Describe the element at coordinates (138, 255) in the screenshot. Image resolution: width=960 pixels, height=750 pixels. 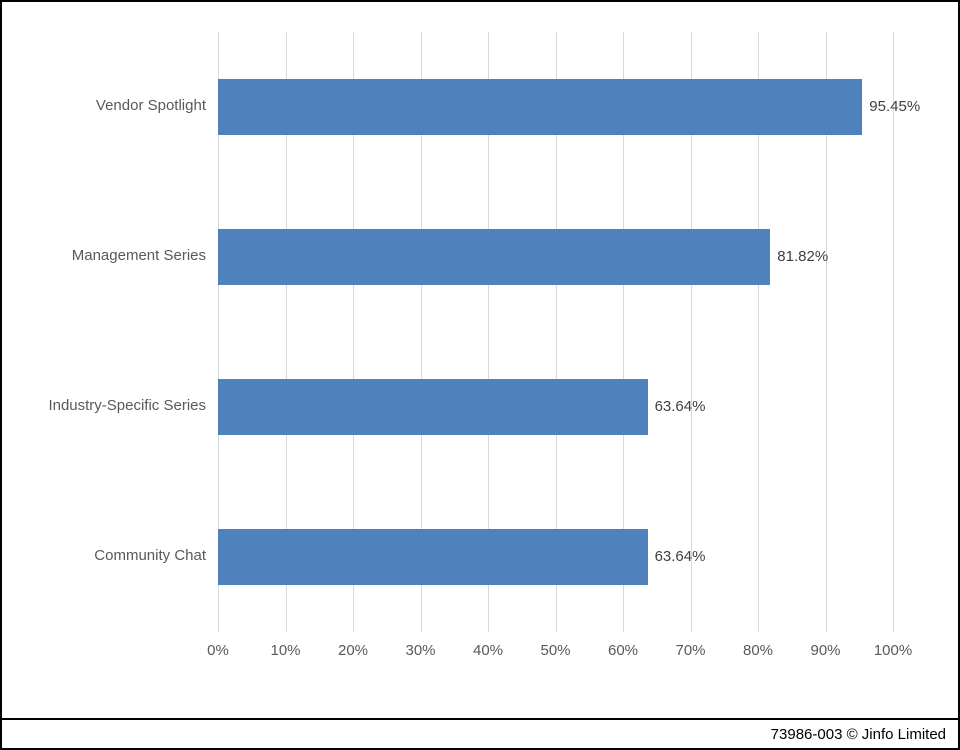
I see `category-label: Management Series` at that location.